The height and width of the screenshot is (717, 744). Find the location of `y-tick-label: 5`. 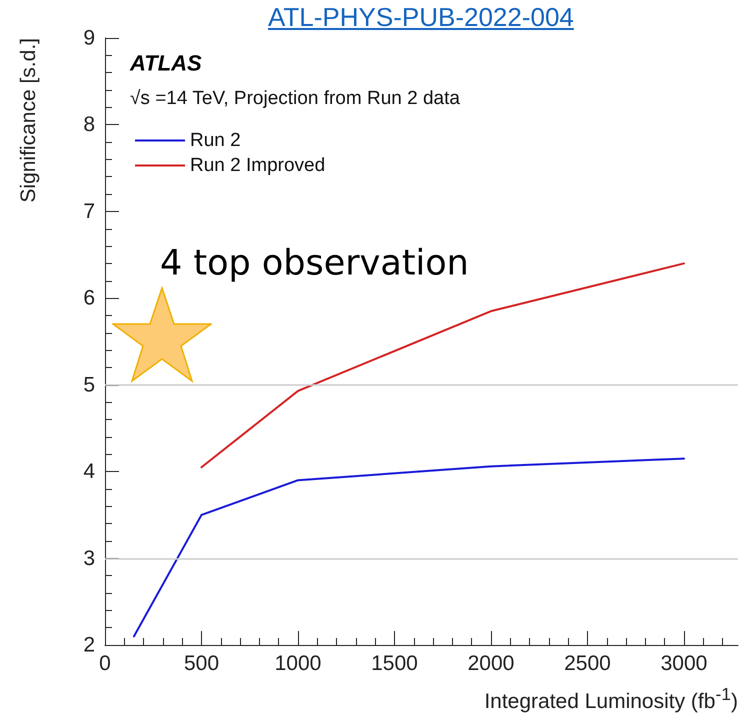

y-tick-label: 5 is located at coordinates (89, 384).